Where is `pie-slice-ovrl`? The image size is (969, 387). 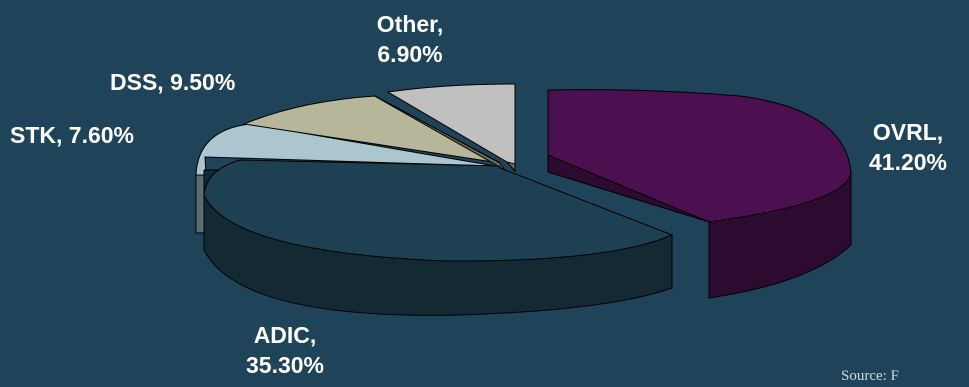 pie-slice-ovrl is located at coordinates (699, 156).